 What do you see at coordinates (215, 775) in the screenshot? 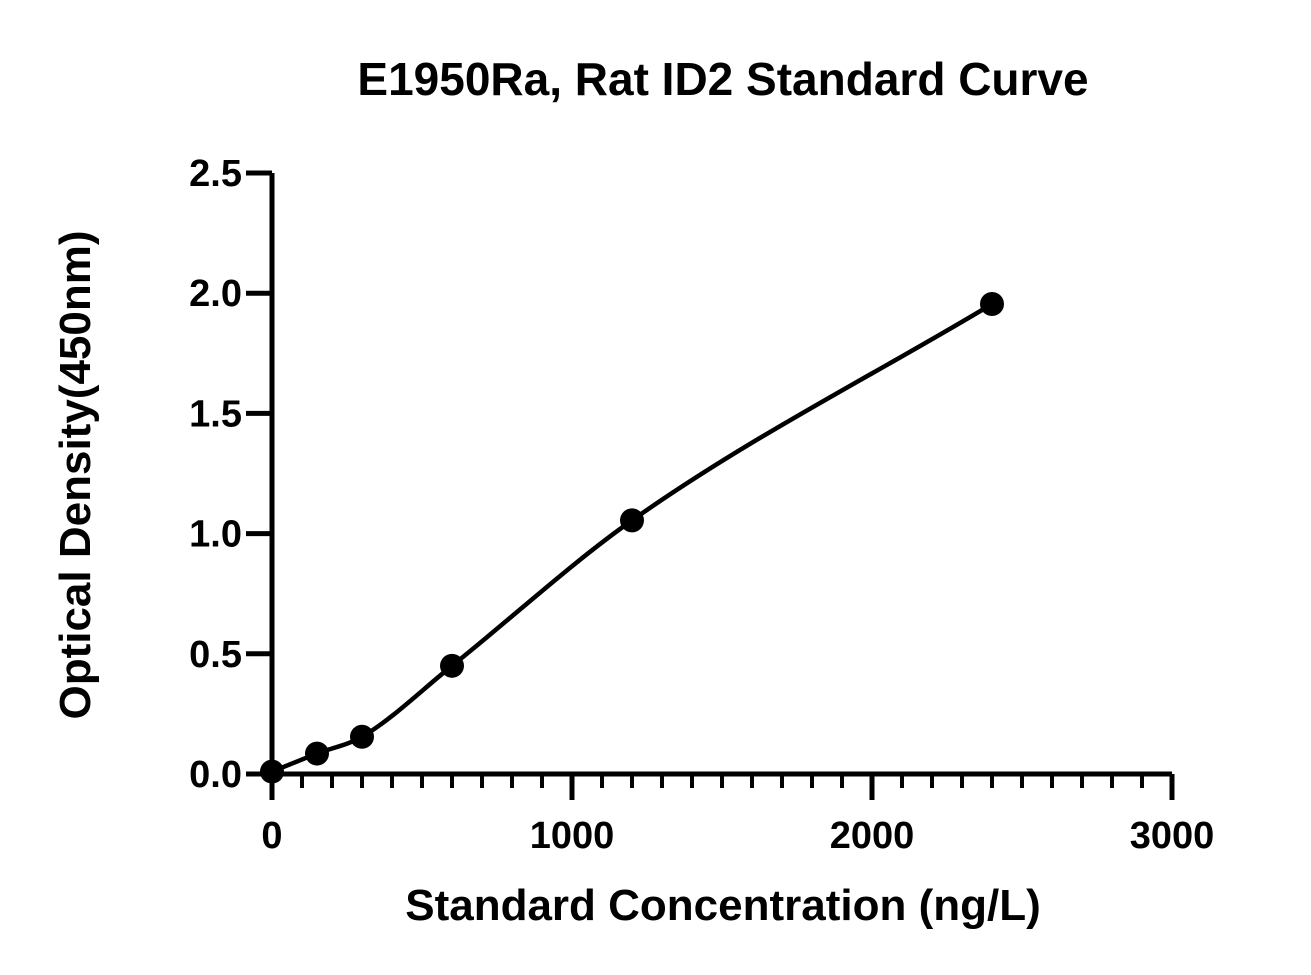
I see `y-tick-label: 0.0` at bounding box center [215, 775].